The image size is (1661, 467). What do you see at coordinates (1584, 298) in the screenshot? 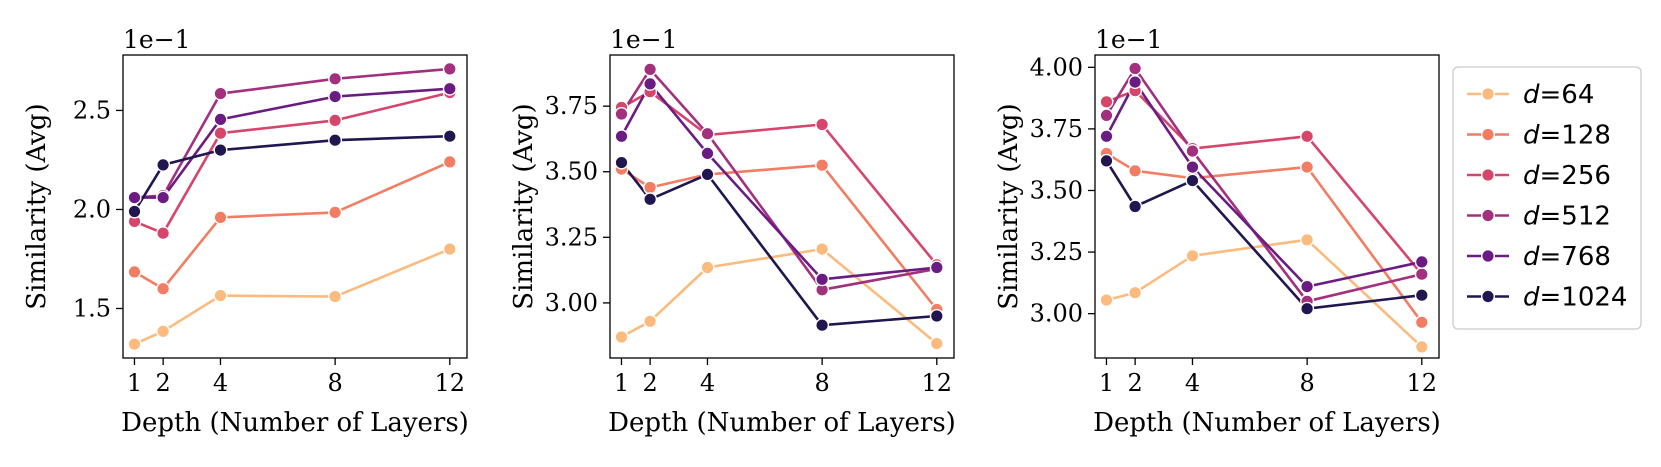
I see `legend-label-value: =1024` at bounding box center [1584, 298].